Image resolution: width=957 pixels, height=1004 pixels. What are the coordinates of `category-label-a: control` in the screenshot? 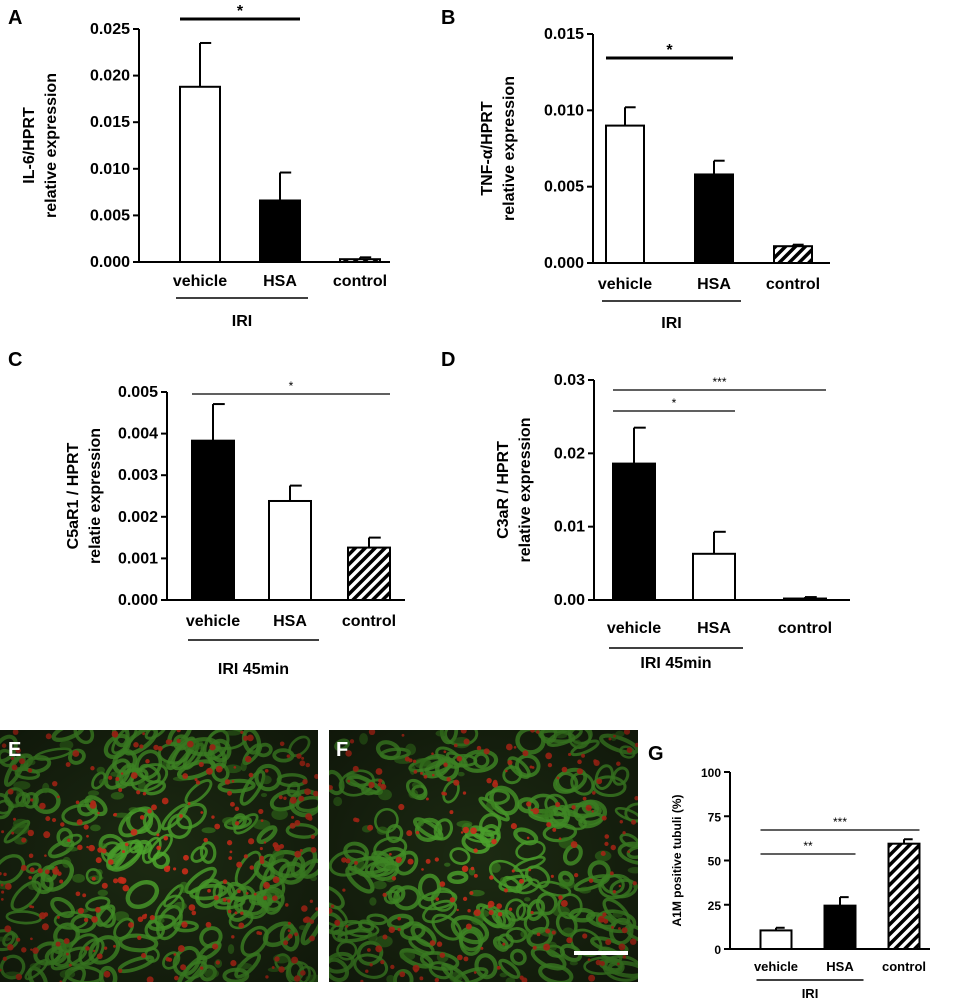 It's located at (360, 281).